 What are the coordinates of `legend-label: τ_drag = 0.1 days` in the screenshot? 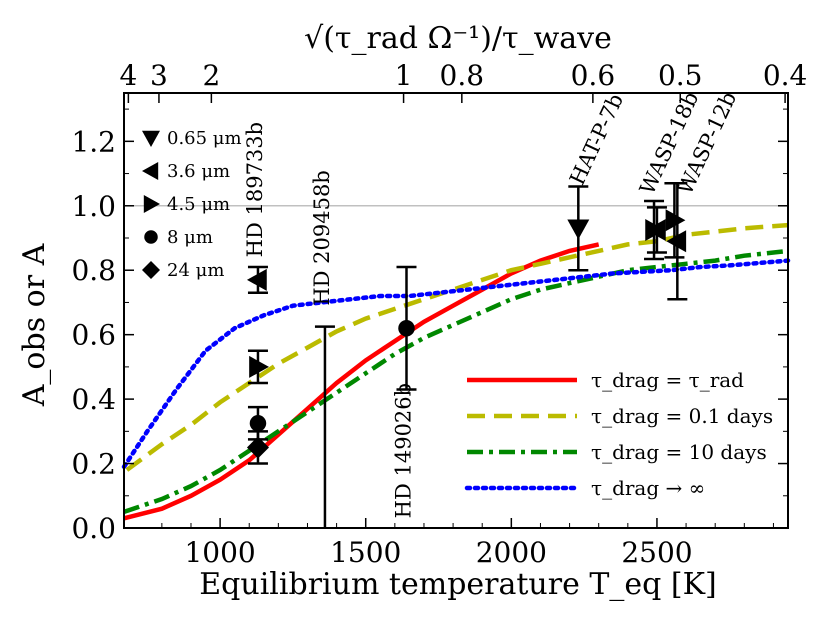 It's located at (682, 416).